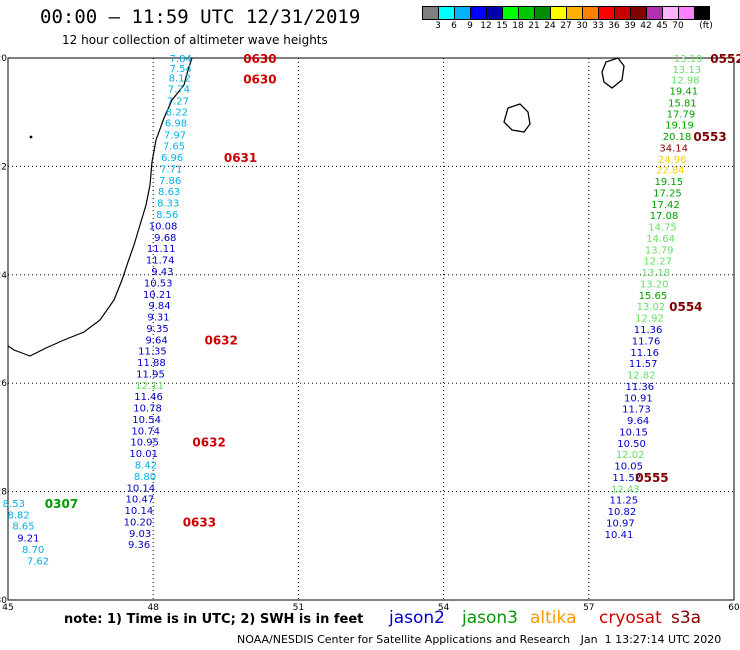 Image resolution: width=740 pixels, height=650 pixels. I want to click on wave-value-east: 19.41, so click(684, 92).